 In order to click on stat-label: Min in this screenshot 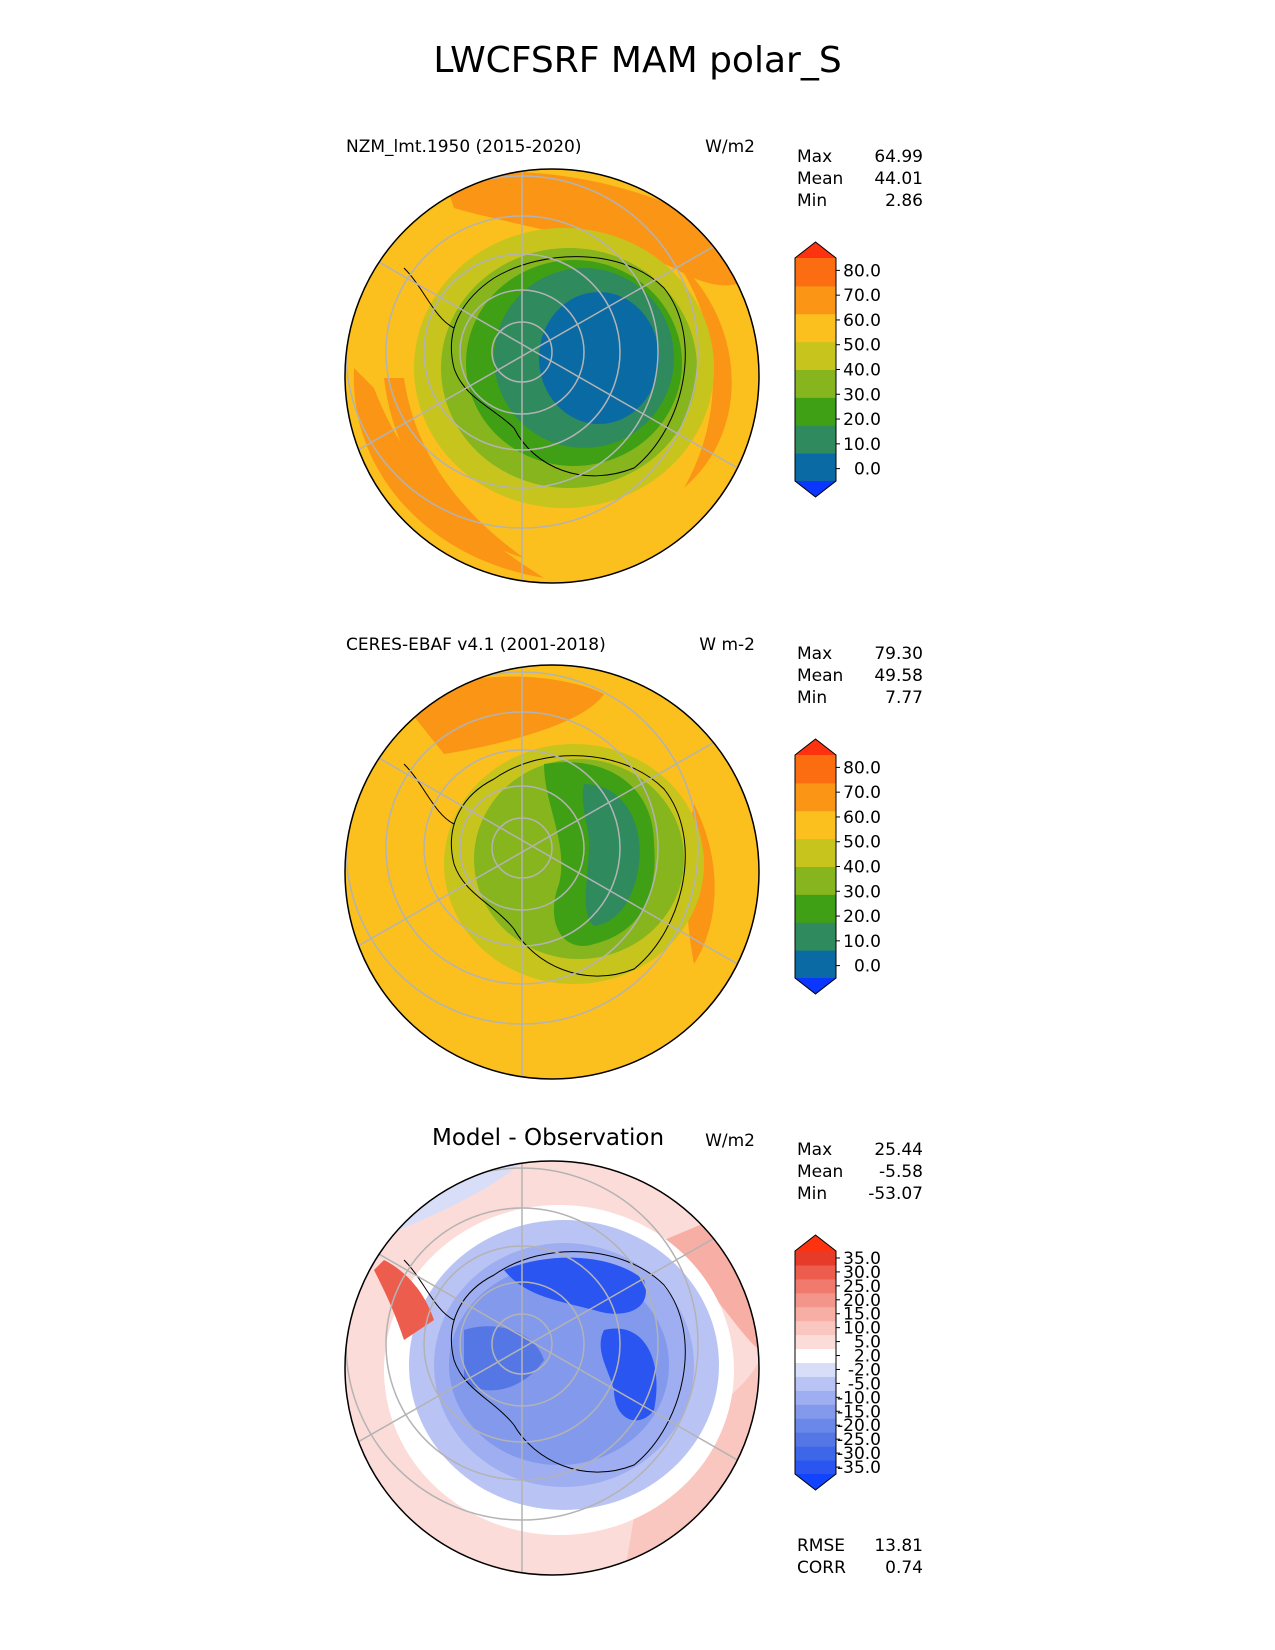, I will do `click(812, 201)`.